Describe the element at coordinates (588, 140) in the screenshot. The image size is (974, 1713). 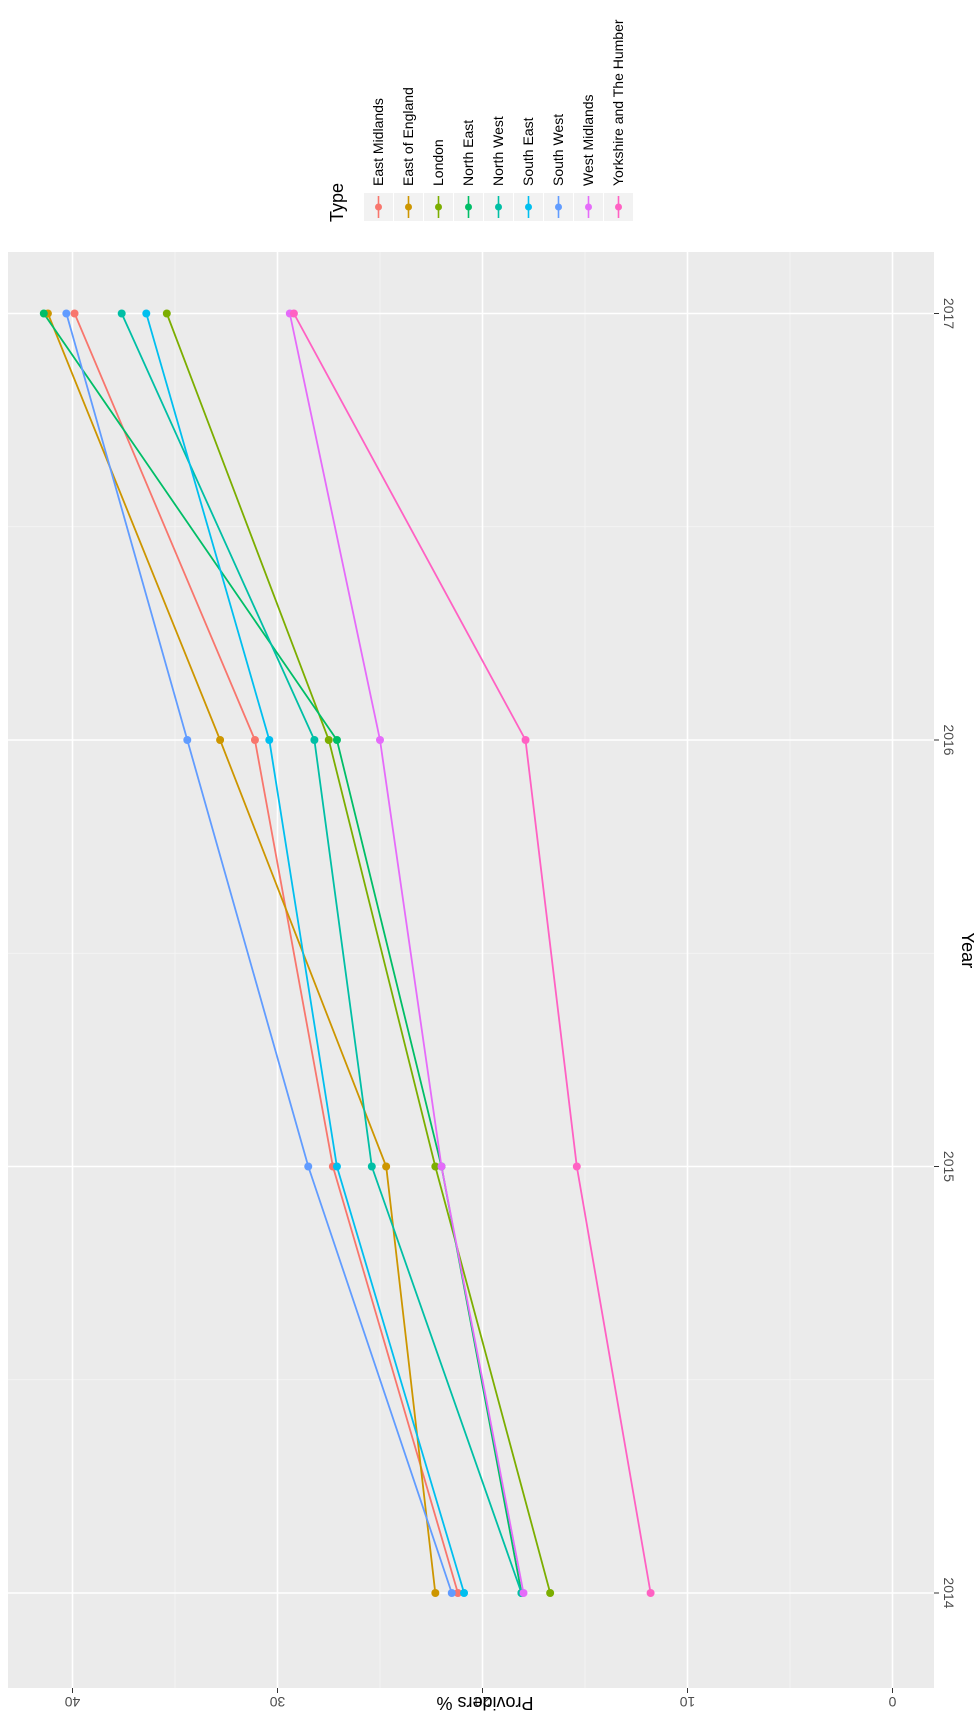
I see `legend-label: West Midlands` at that location.